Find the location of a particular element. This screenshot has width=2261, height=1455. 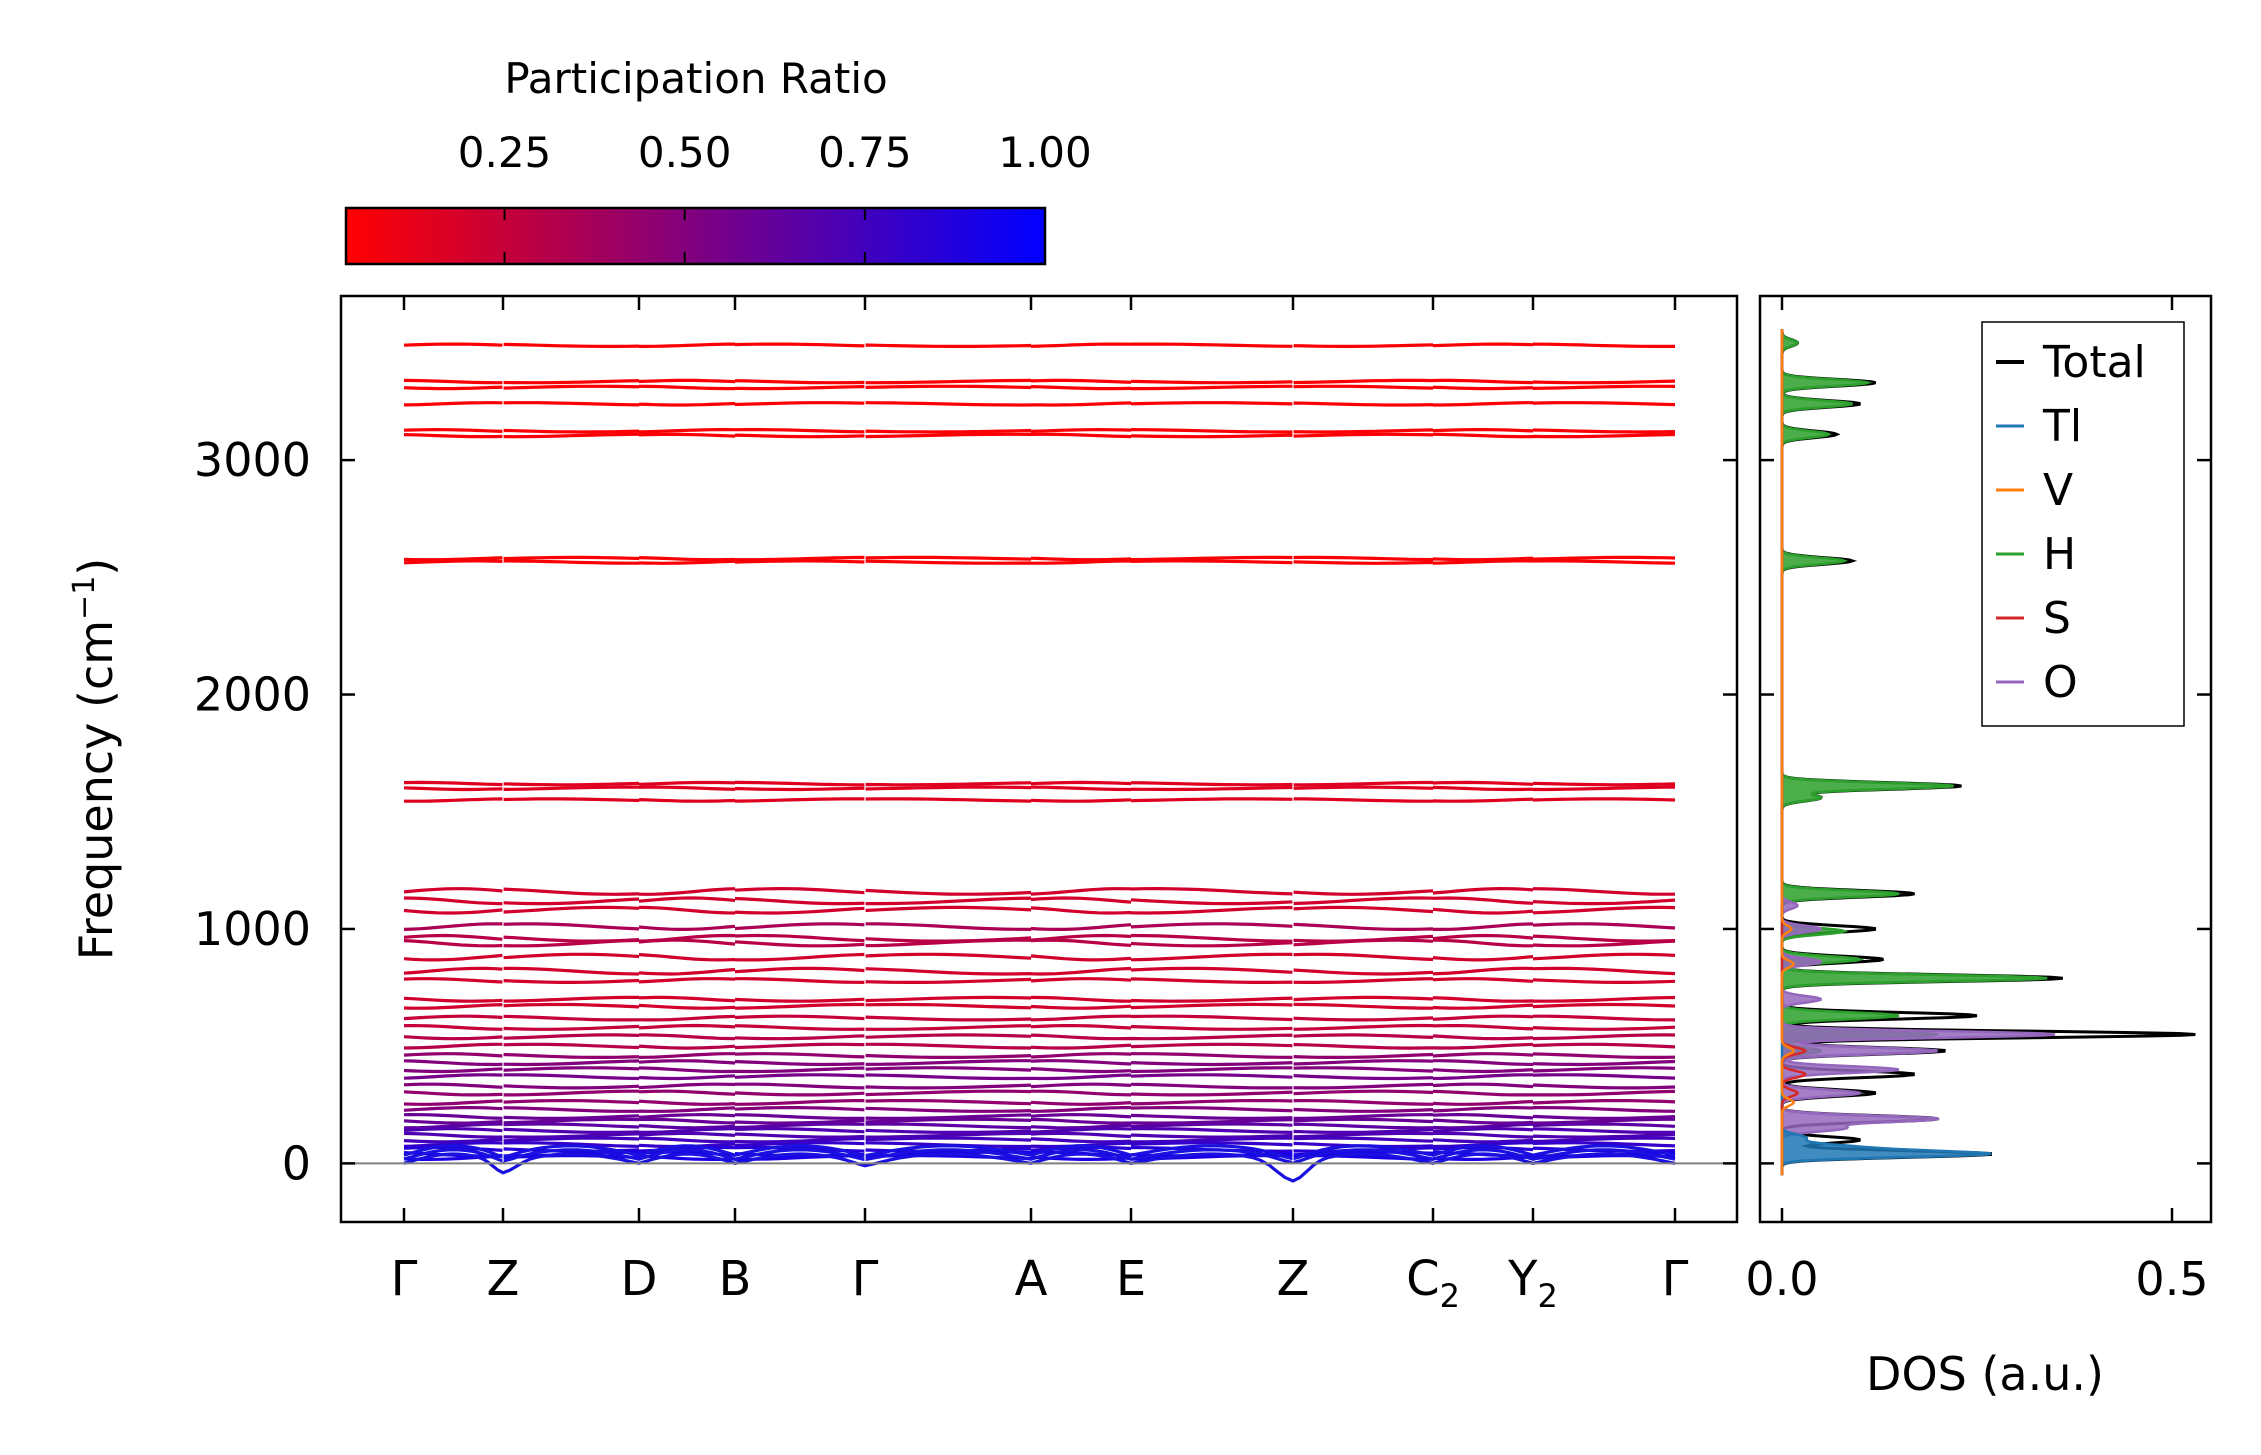

colorbar-tick-label: 0.25 is located at coordinates (505, 152).